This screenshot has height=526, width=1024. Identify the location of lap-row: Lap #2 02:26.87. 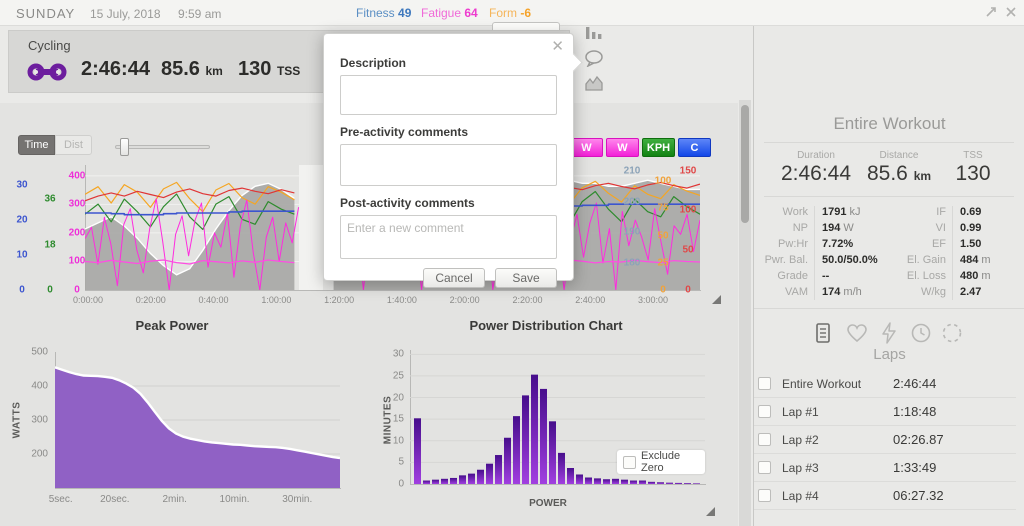
(885, 440).